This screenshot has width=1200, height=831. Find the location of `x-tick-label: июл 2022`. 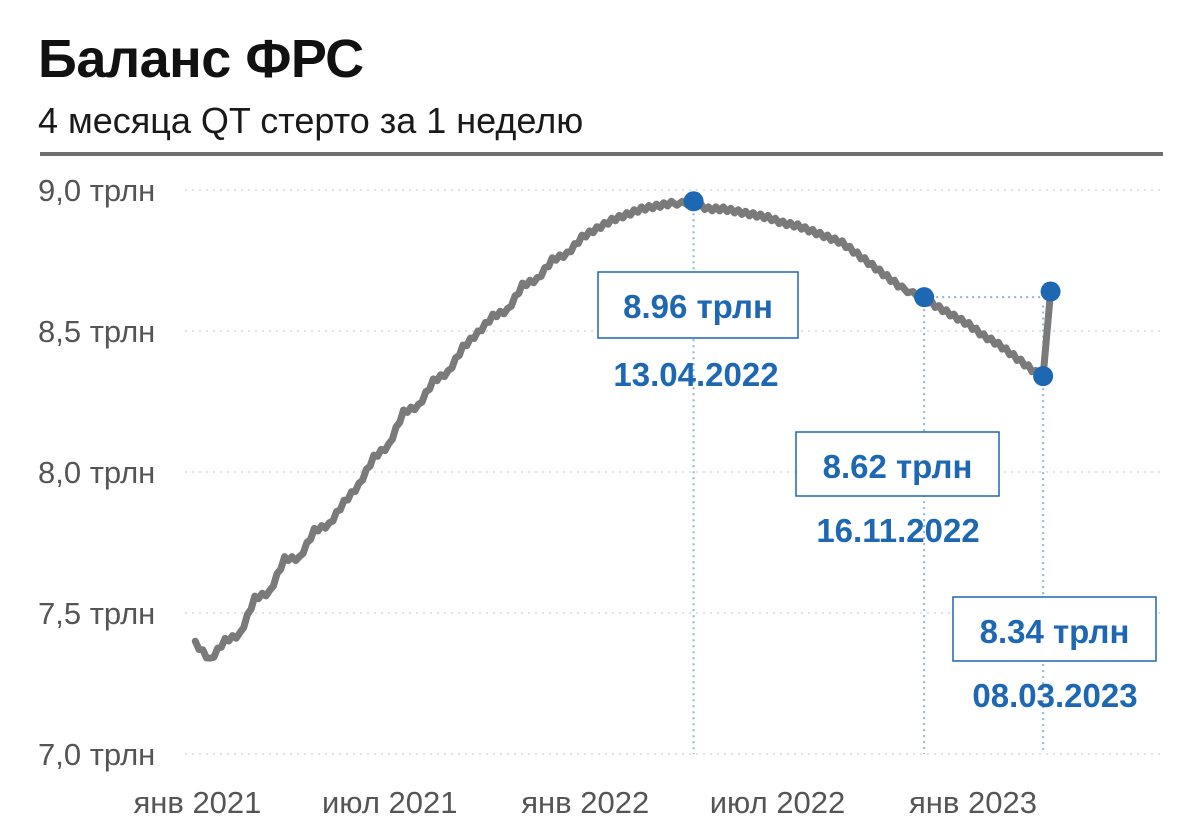

x-tick-label: июл 2022 is located at coordinates (778, 802).